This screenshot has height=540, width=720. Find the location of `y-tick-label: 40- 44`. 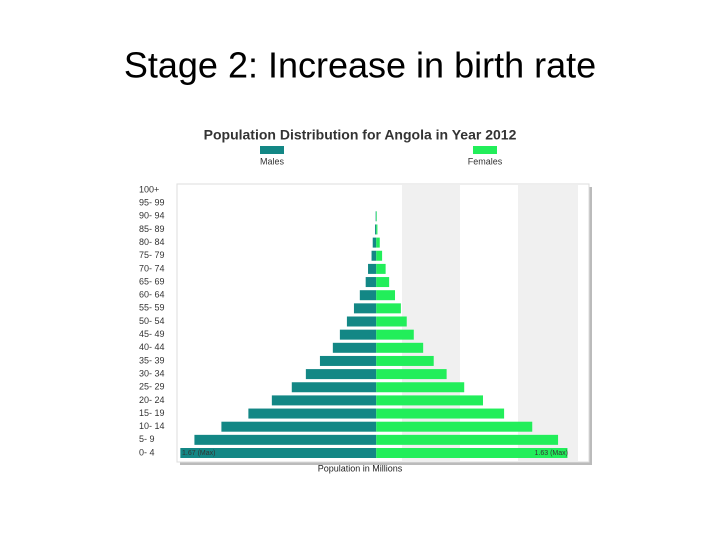

y-tick-label: 40- 44 is located at coordinates (152, 347).